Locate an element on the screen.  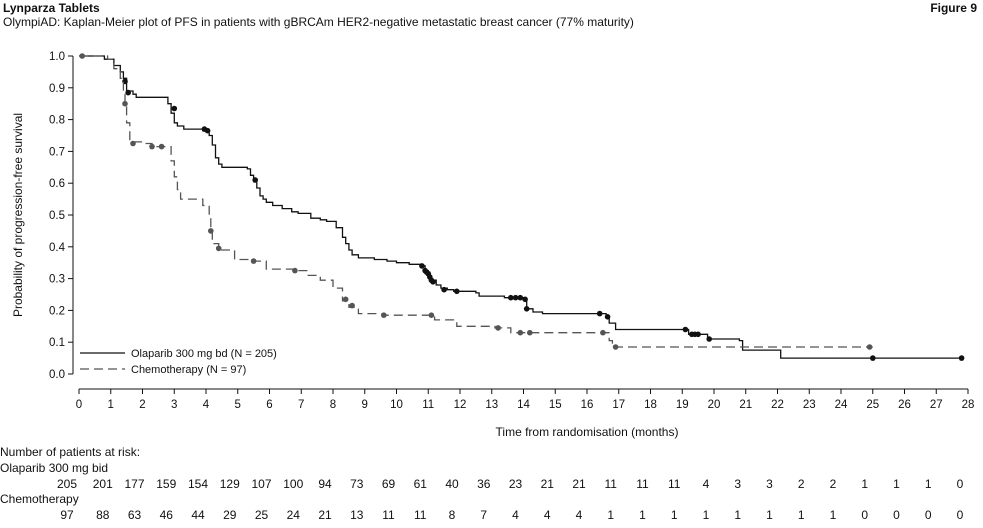
legend-label-1: Olaparib 300 mg bd (N = 205) is located at coordinates (204, 354).